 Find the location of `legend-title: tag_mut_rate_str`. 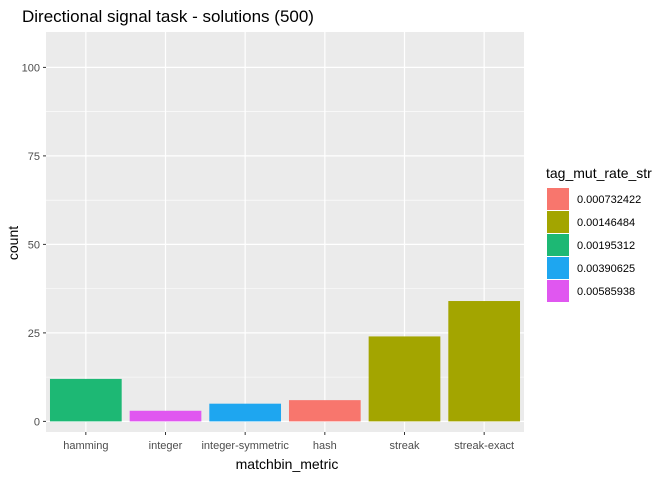

legend-title: tag_mut_rate_str is located at coordinates (599, 173).